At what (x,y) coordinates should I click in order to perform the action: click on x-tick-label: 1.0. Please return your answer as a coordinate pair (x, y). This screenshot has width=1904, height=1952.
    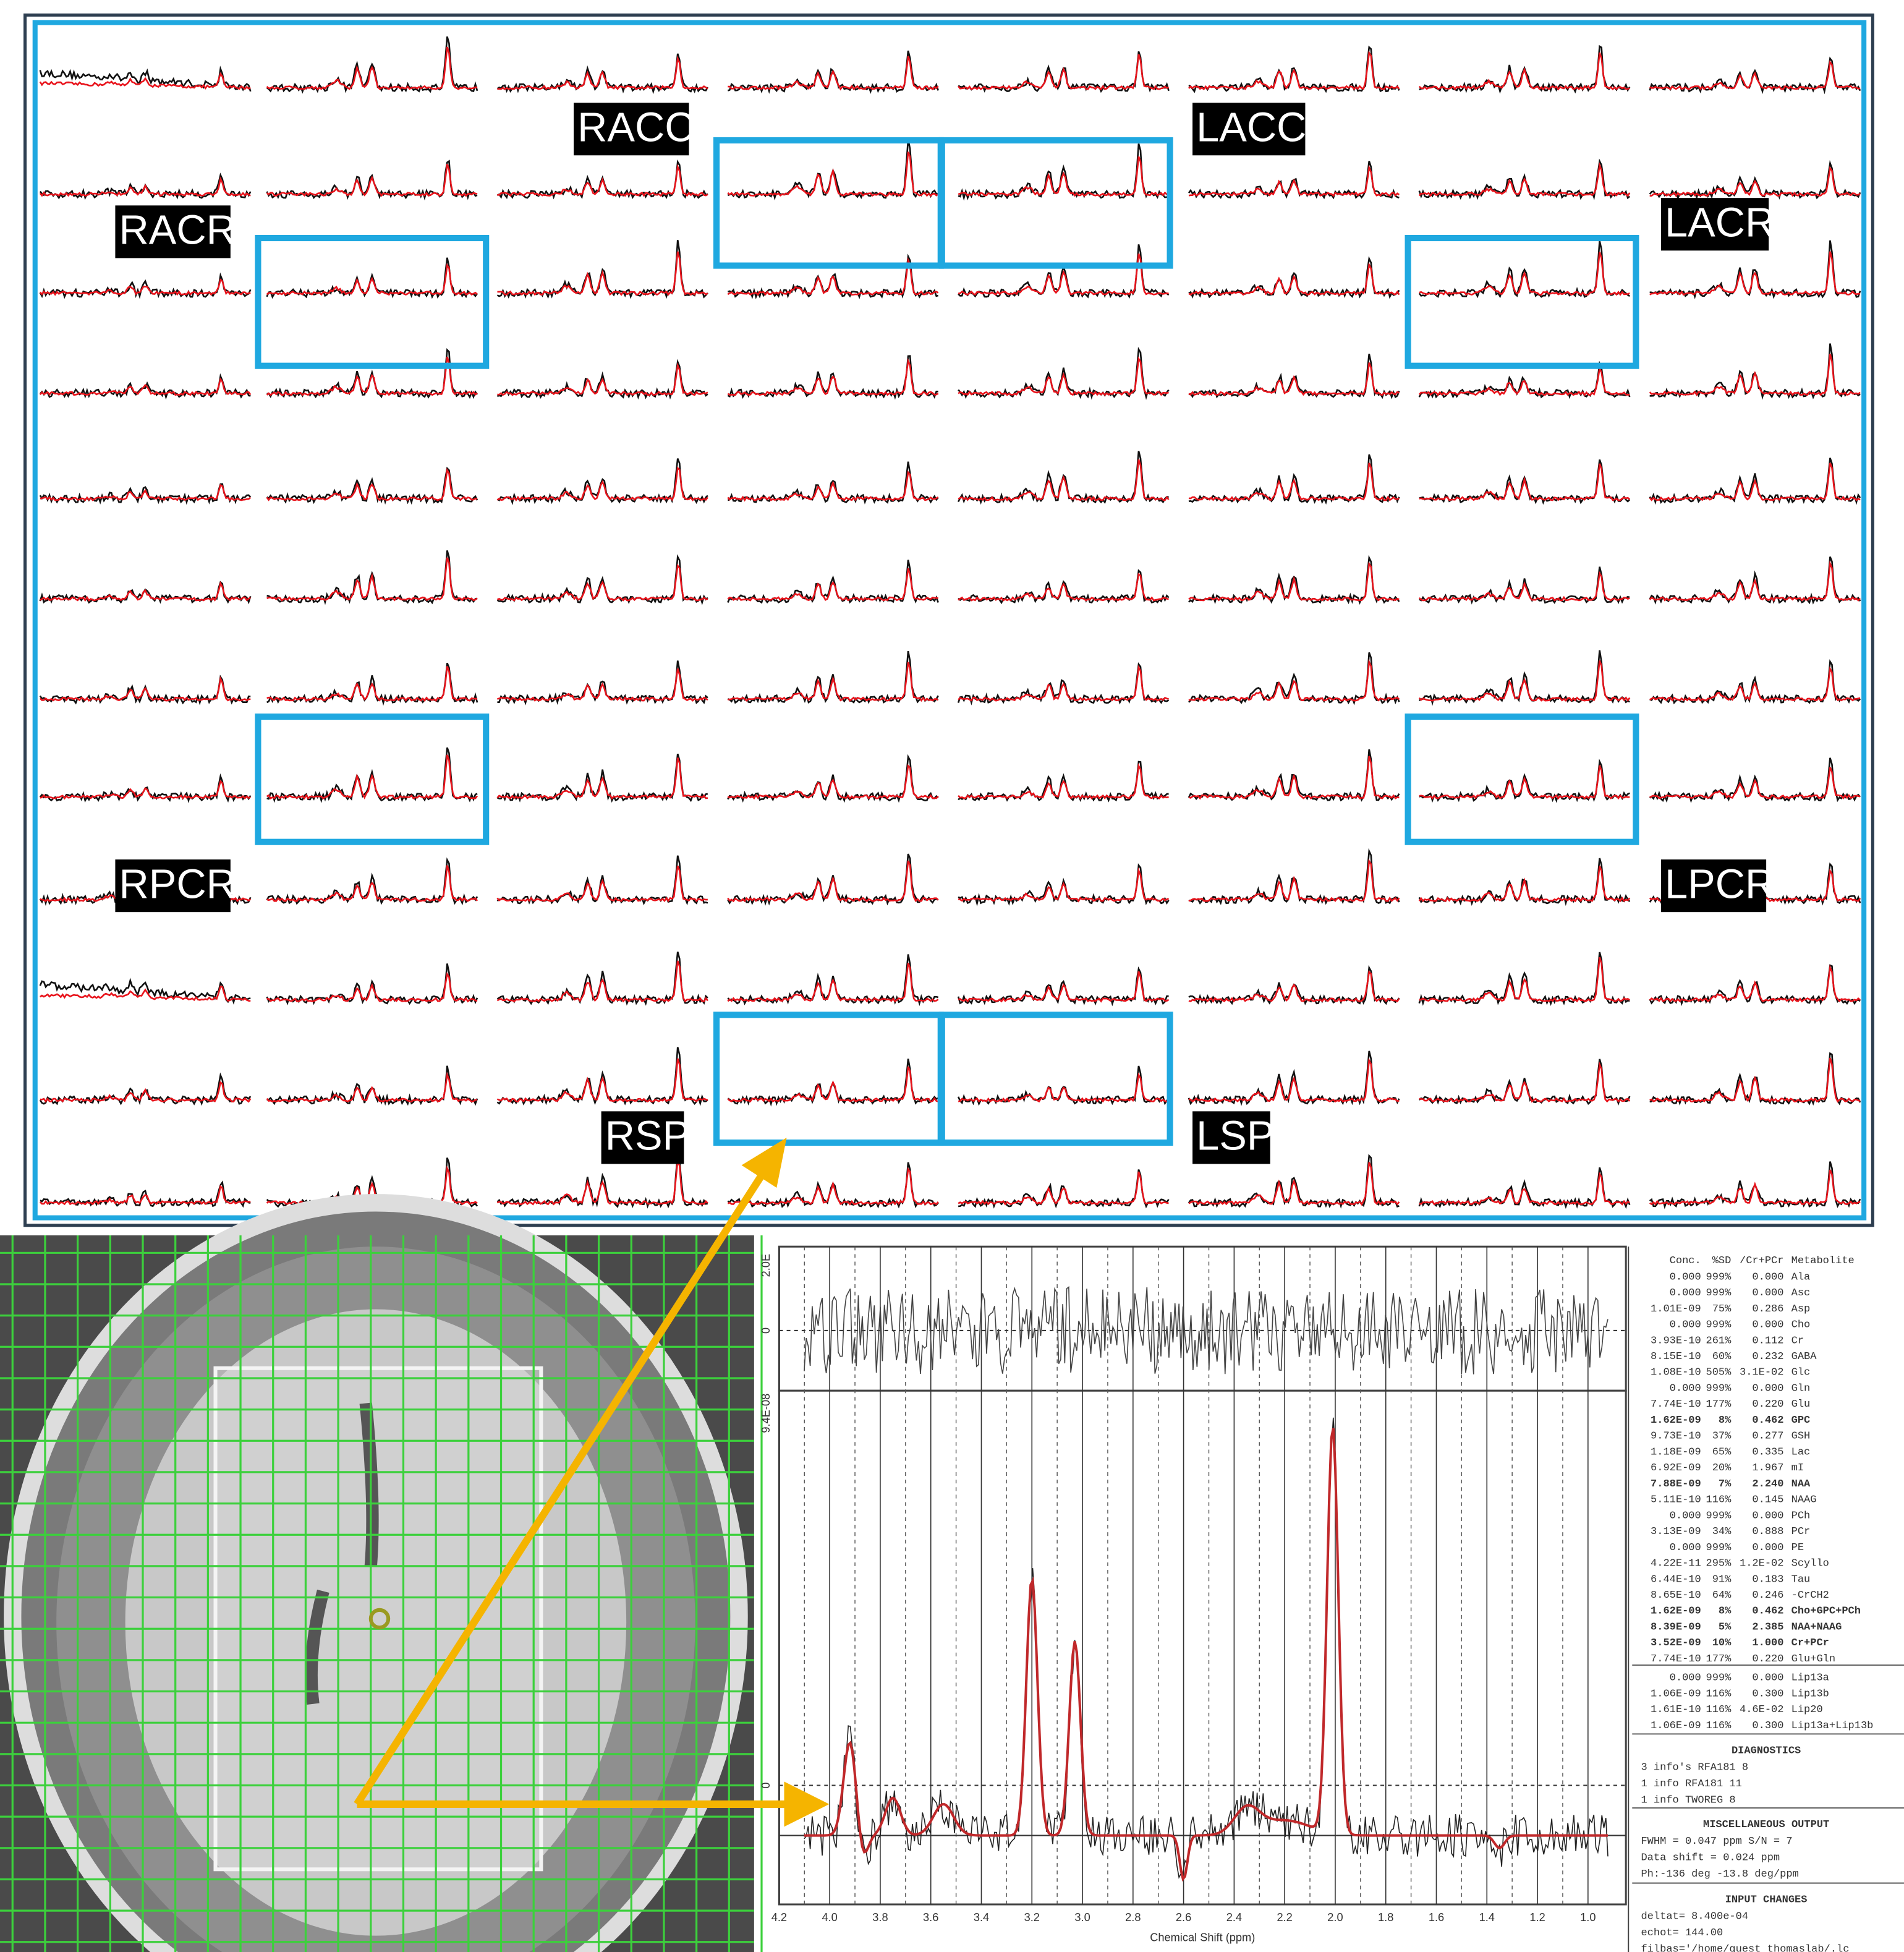
    Looking at the image, I should click on (1588, 1917).